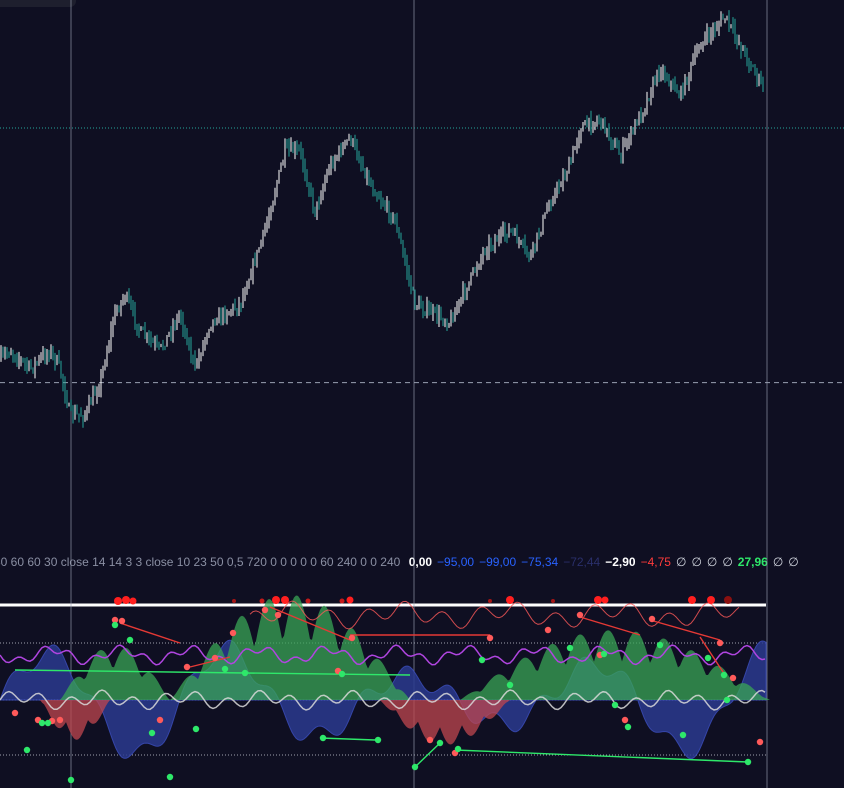  Describe the element at coordinates (383, 655) in the screenshot. I see `purple-line` at that location.